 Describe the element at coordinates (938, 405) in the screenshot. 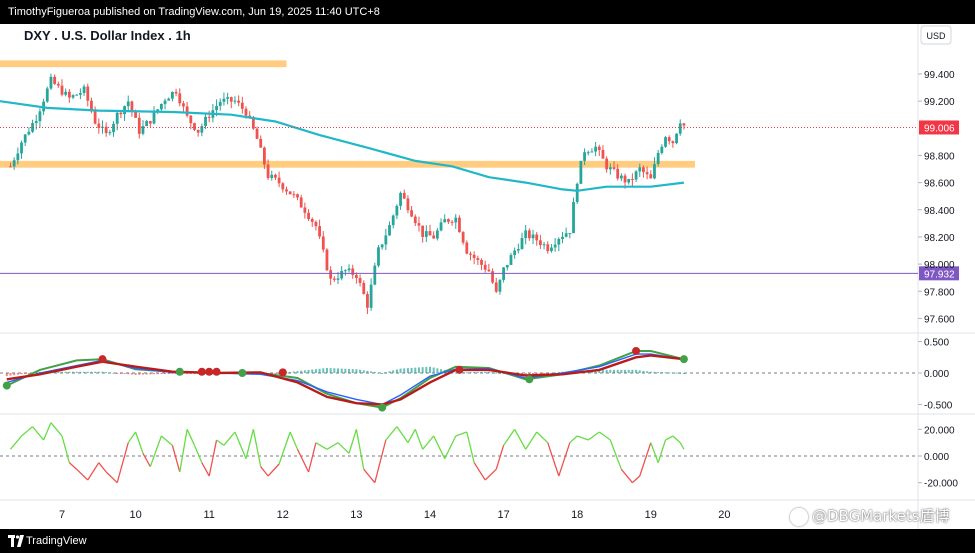

I see `macd-tick-label: -0.500` at that location.